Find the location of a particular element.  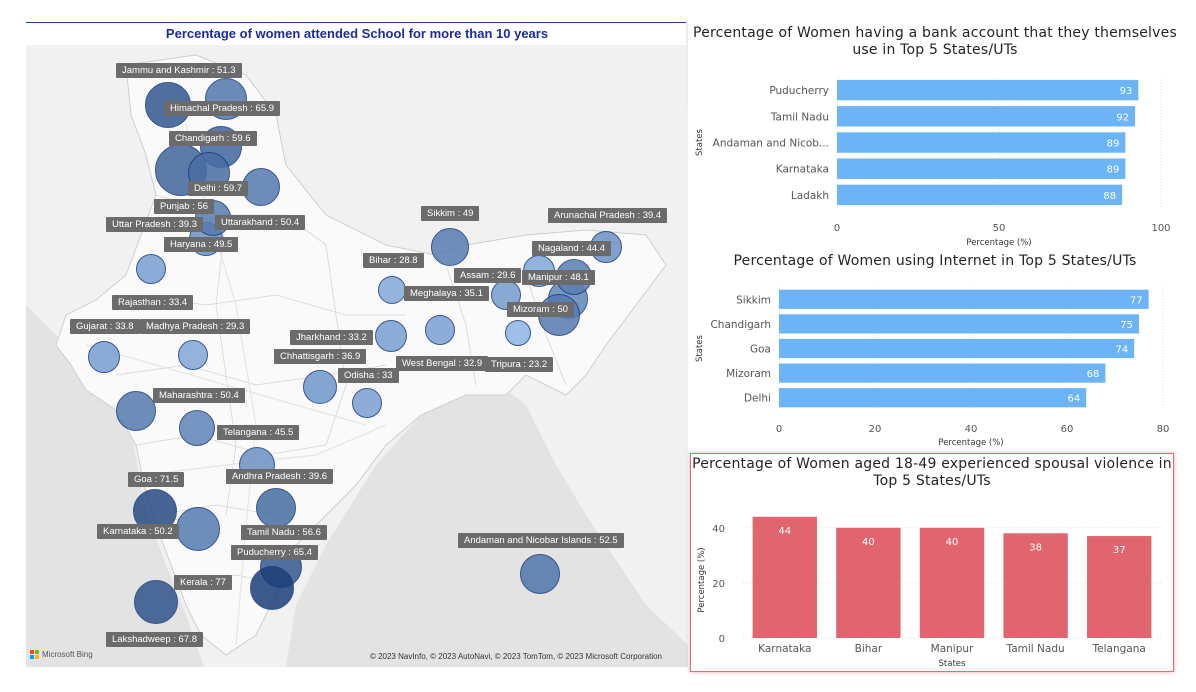

category-label: Telangana is located at coordinates (1119, 649).